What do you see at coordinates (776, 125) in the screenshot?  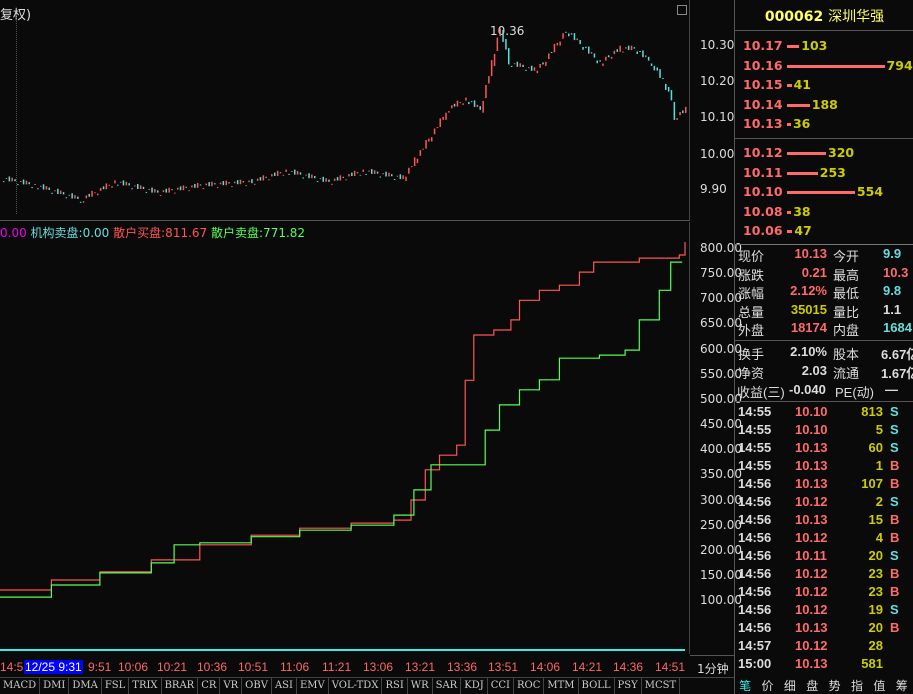 I see `ask-row: 10.13 36` at bounding box center [776, 125].